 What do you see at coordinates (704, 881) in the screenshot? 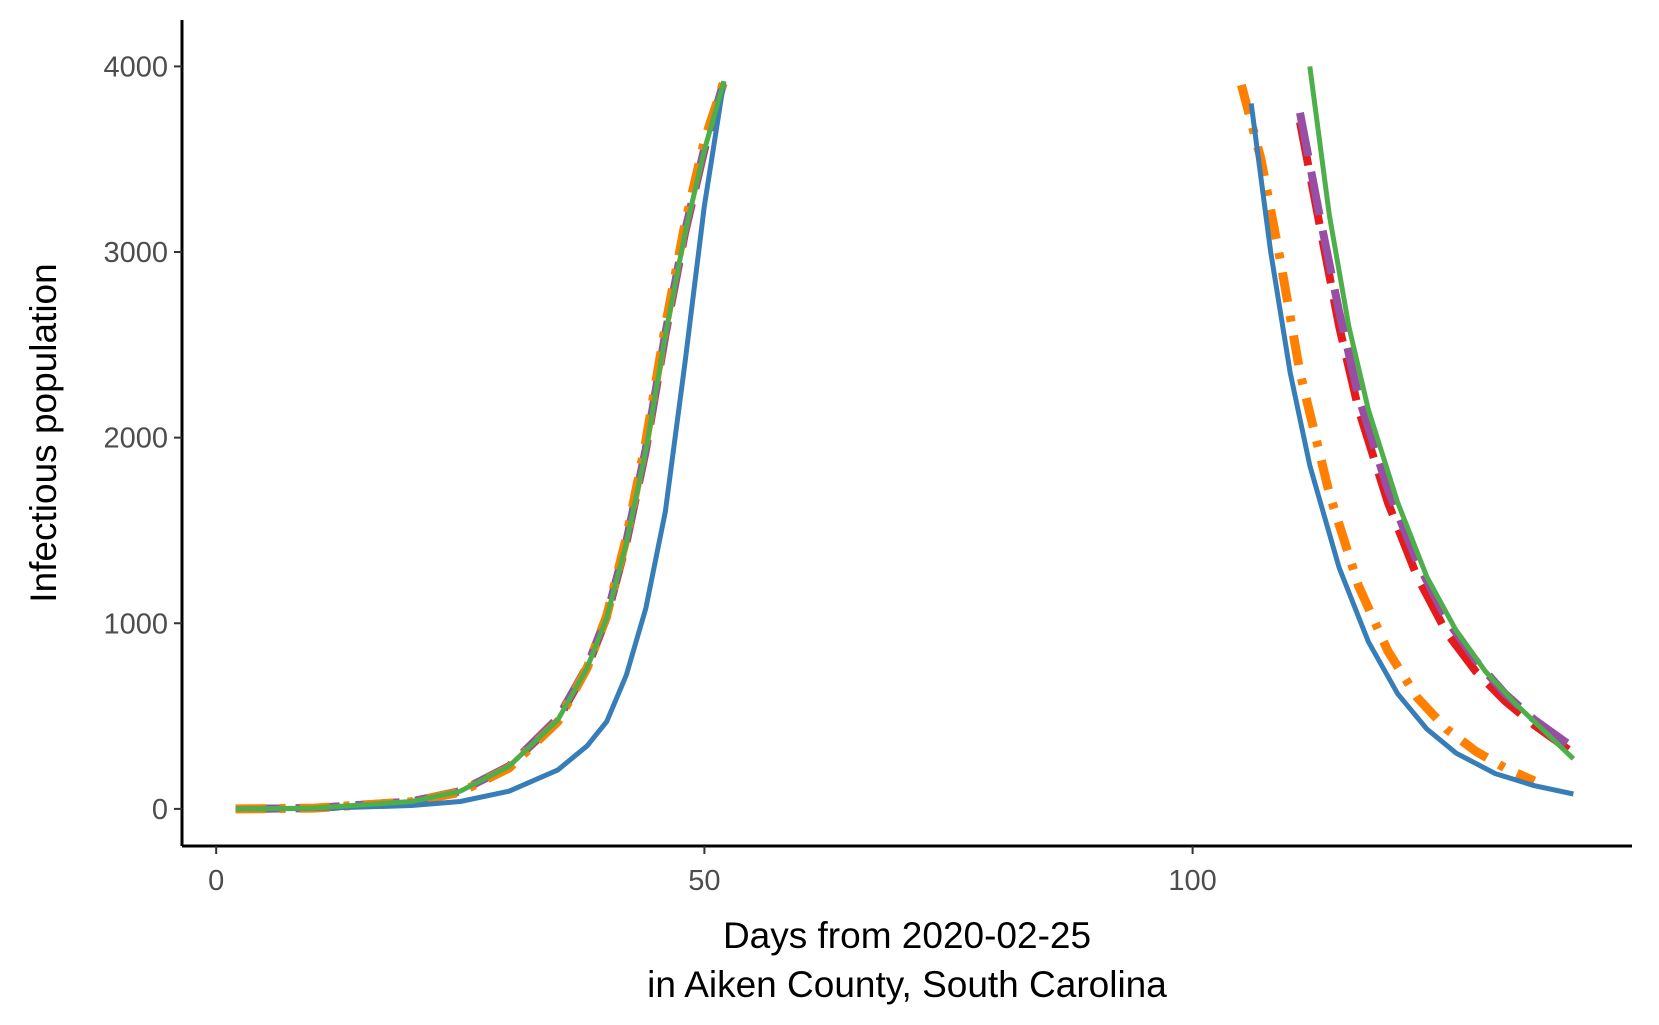
I see `x-tick-label: 50` at bounding box center [704, 881].